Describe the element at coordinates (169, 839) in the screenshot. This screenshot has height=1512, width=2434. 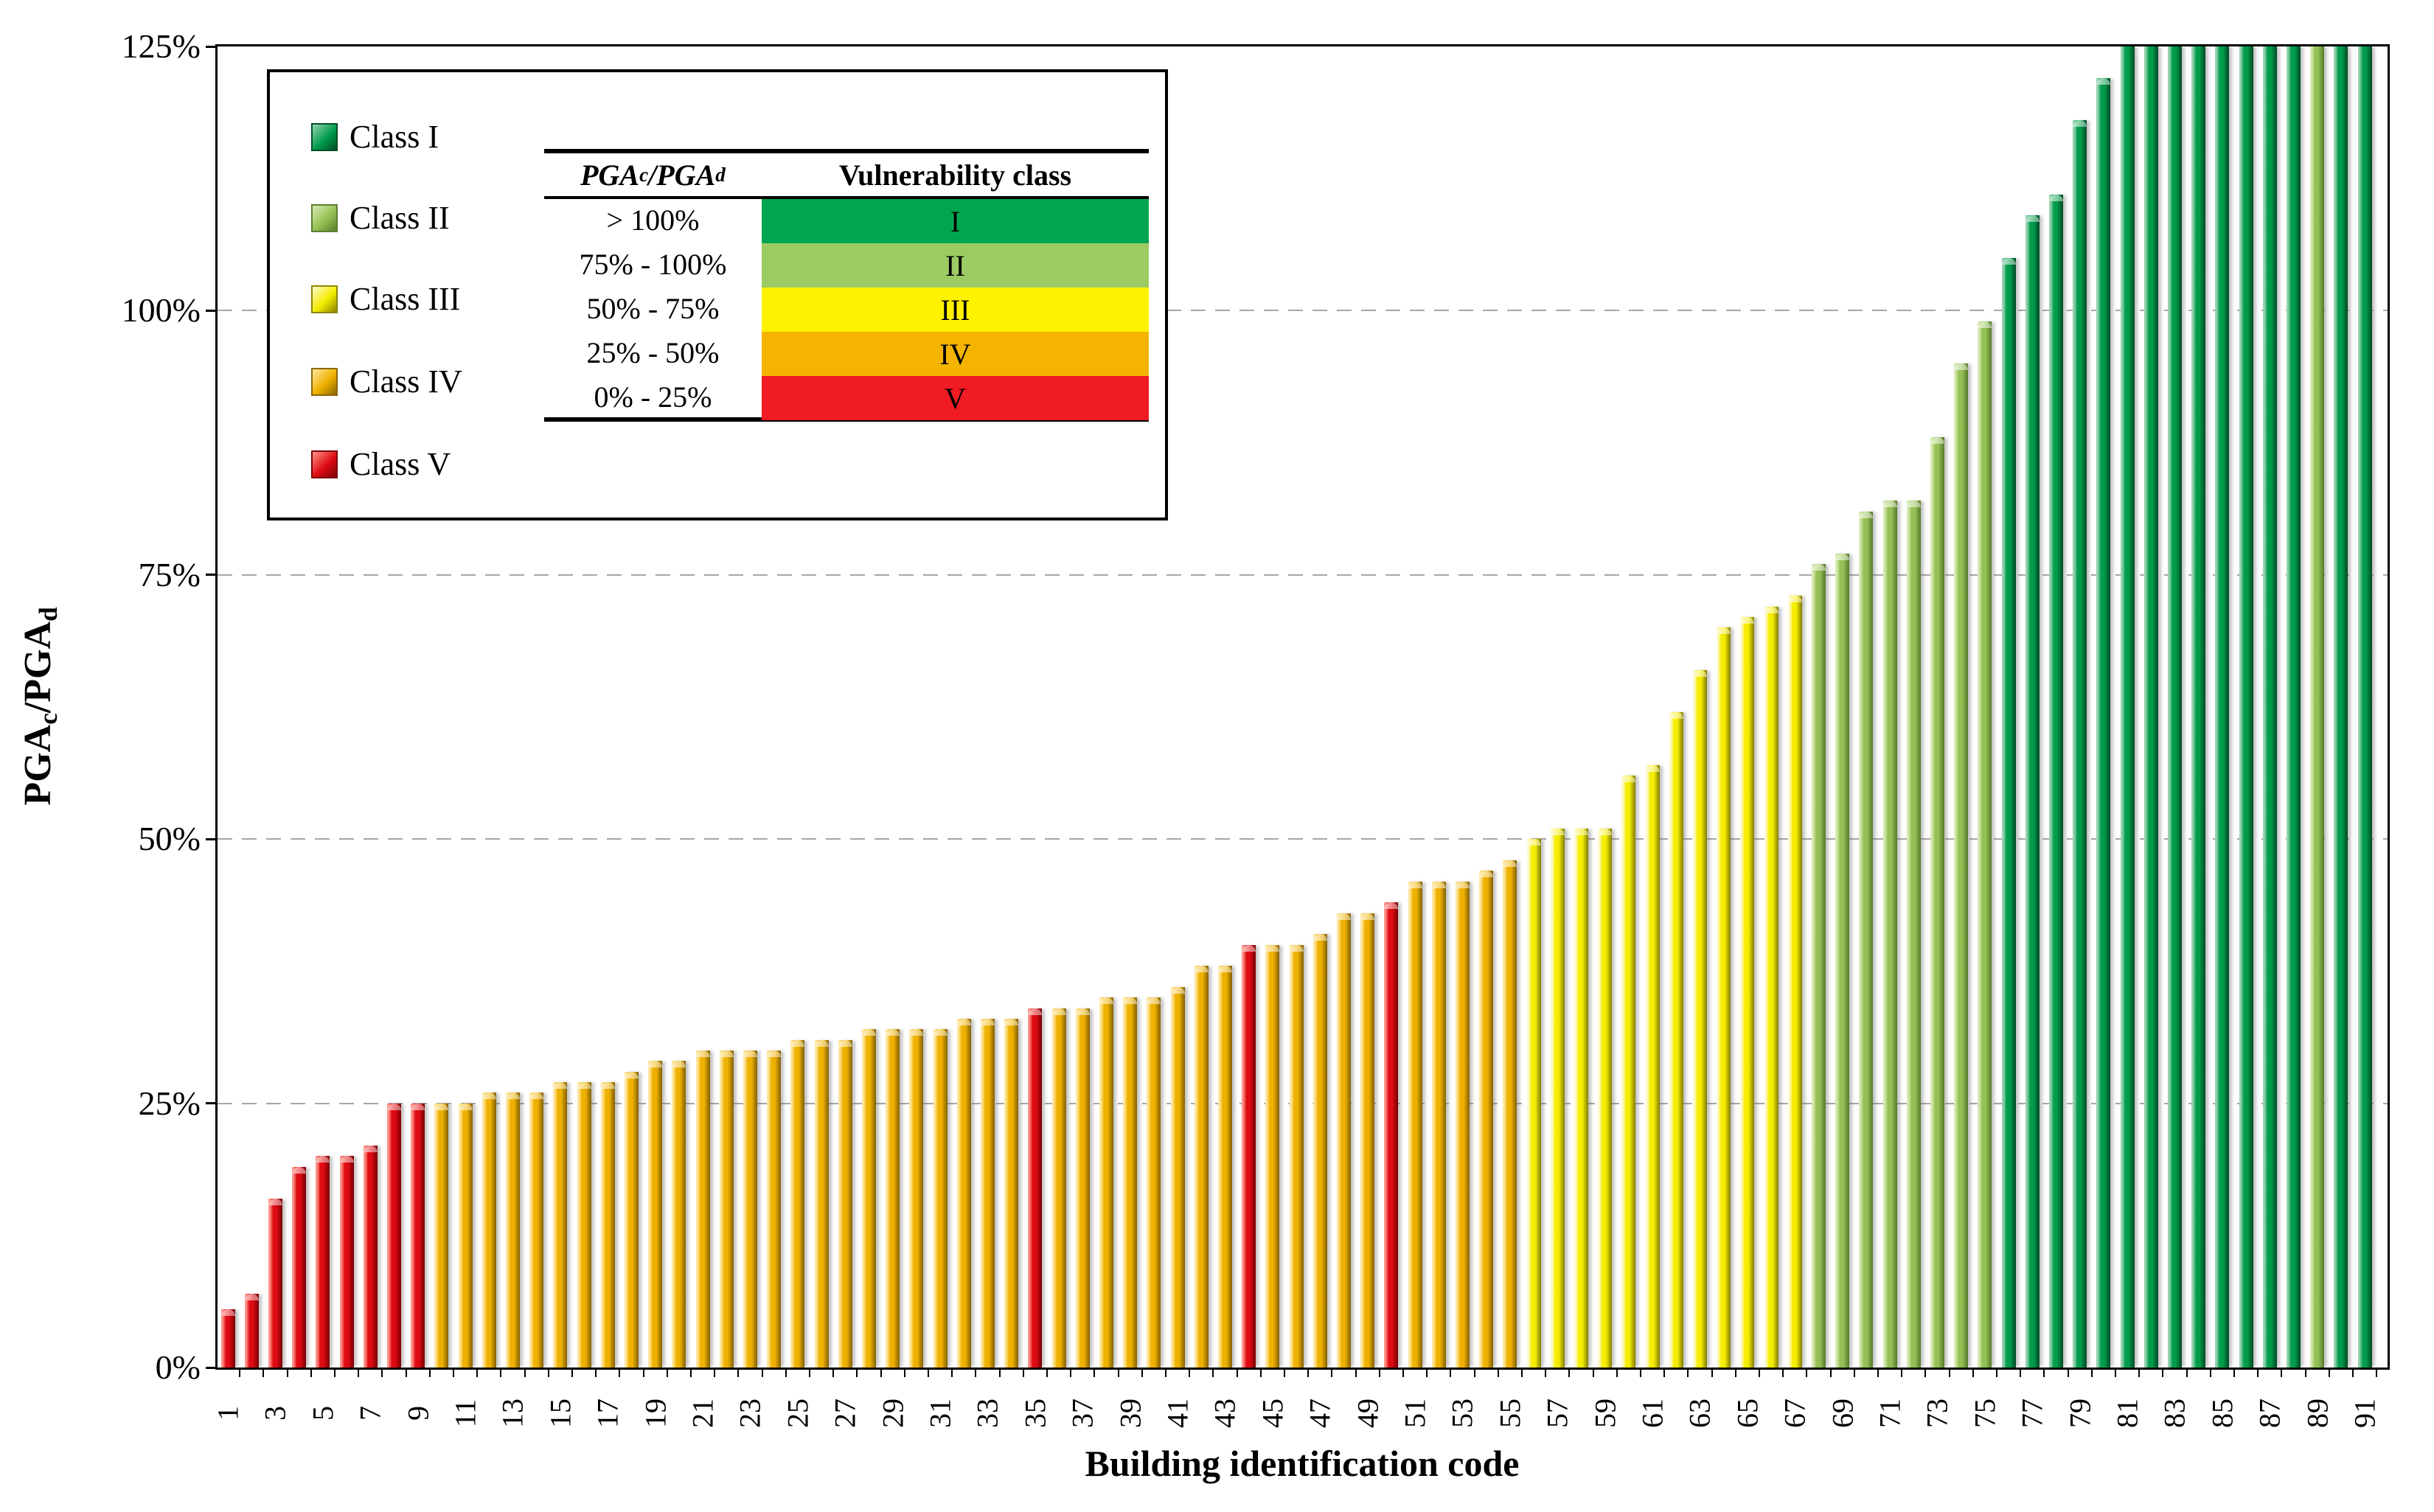
I see `y-tick-label-50pct: 50%` at that location.